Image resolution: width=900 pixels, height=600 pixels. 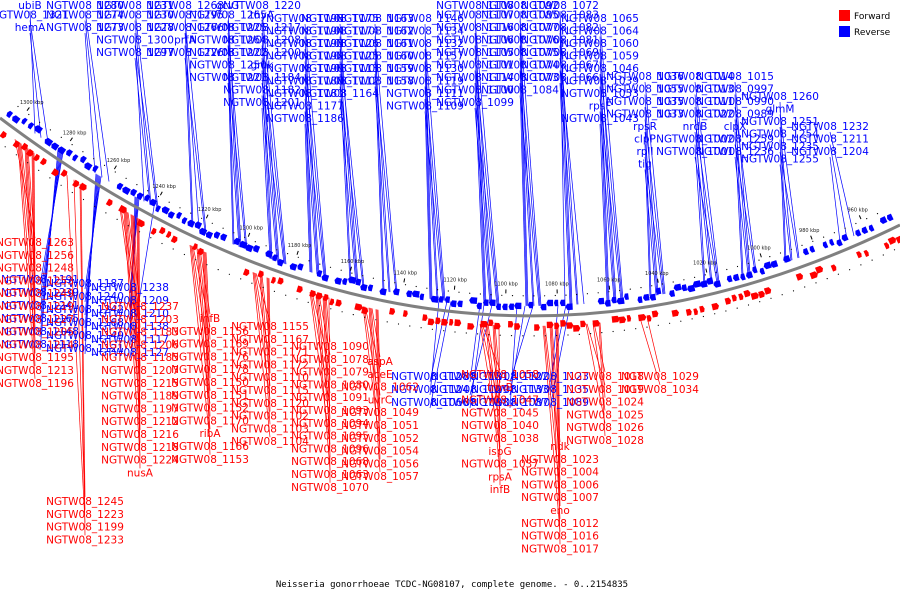 What do you see at coordinates (645, 127) in the screenshot?
I see `reverse-gene-label: rpsR` at bounding box center [645, 127].